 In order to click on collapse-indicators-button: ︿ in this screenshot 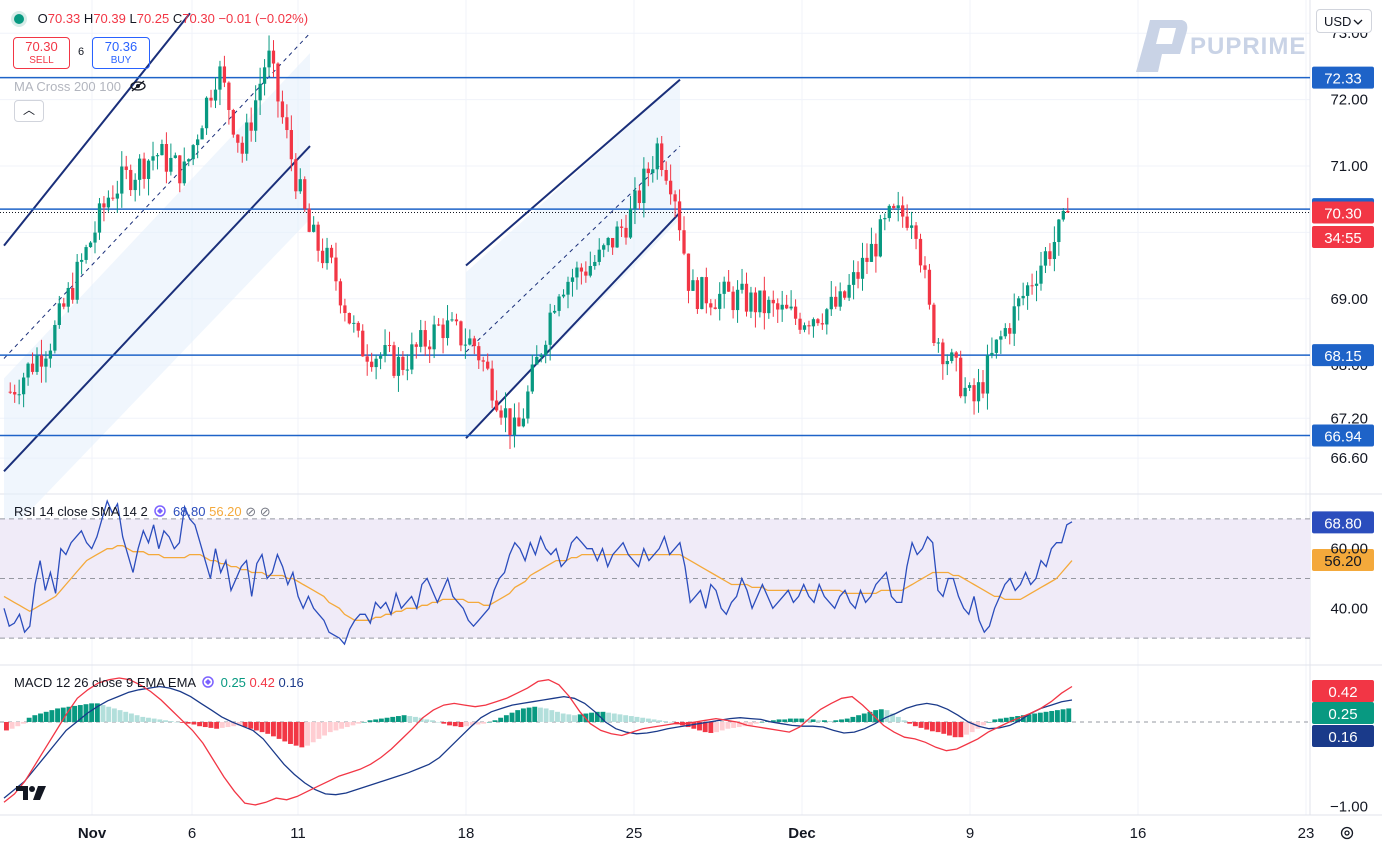, I will do `click(29, 111)`.